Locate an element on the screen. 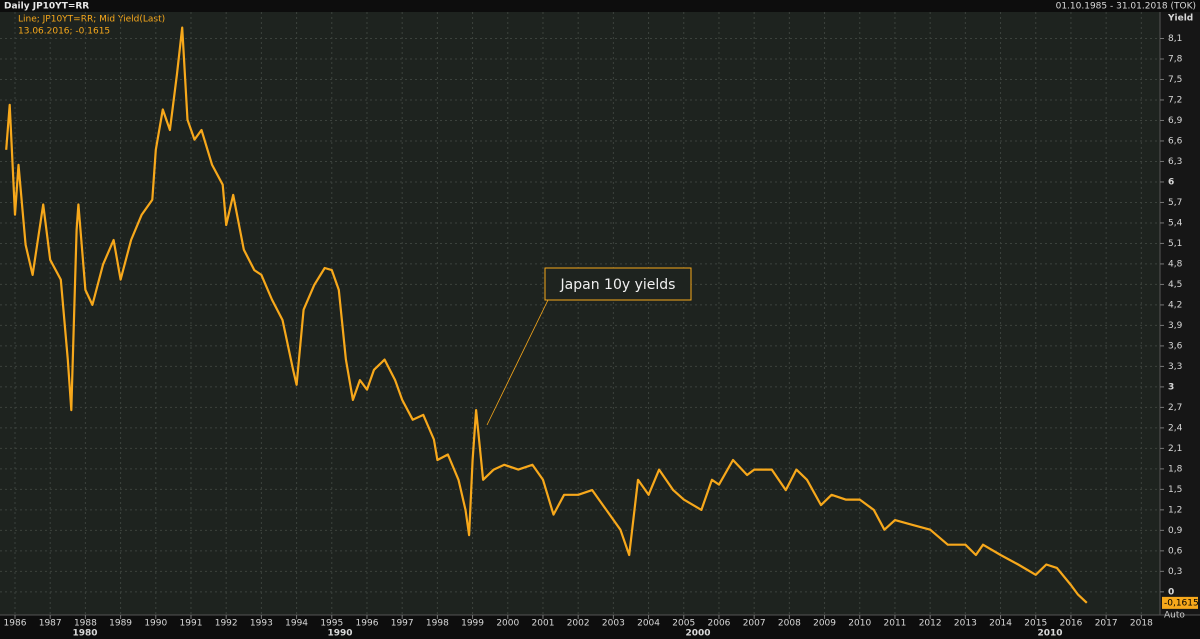  x-tick-label: 2007 is located at coordinates (754, 624).